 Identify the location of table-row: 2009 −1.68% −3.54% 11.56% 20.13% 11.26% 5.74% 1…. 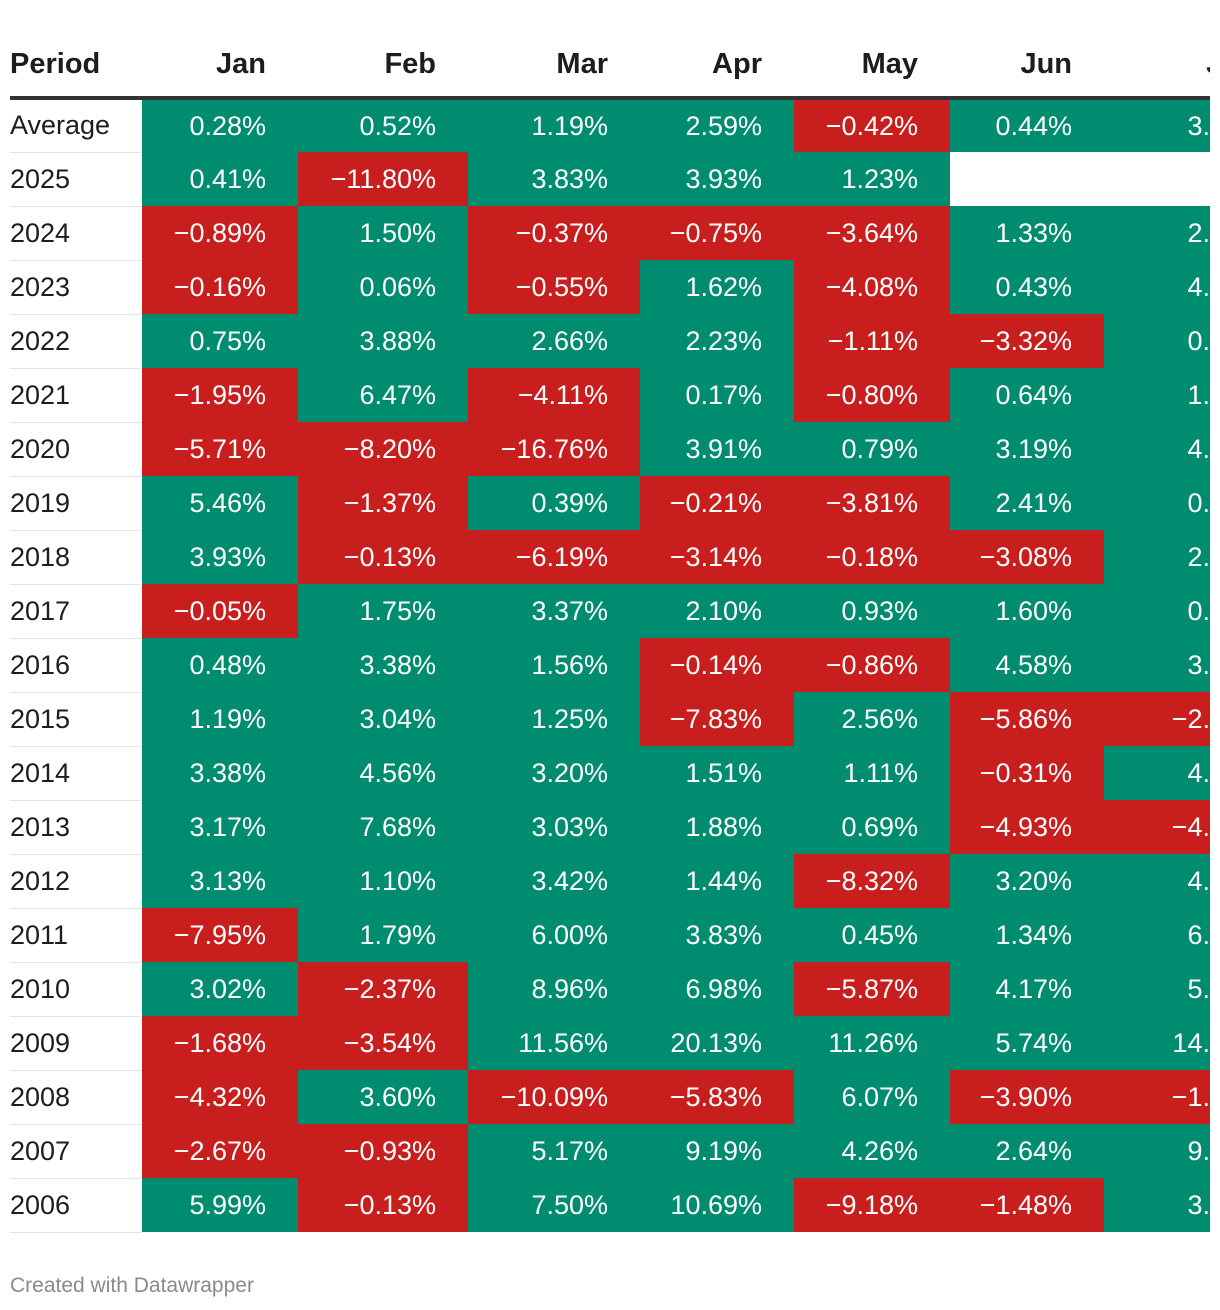
(610, 1043).